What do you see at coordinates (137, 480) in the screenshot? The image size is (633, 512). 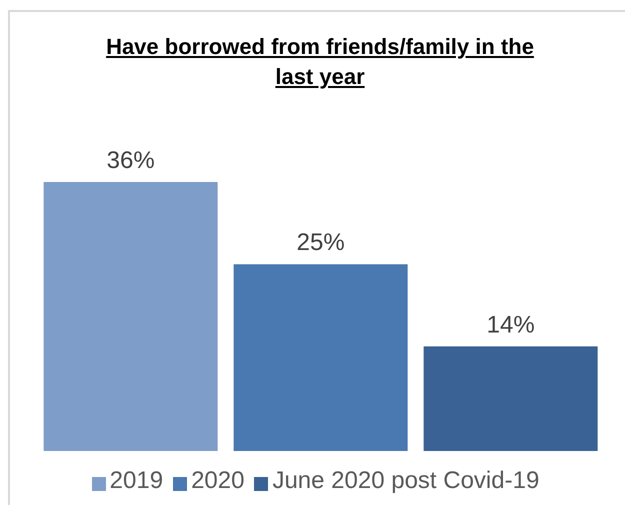 I see `legend-label: 2019` at bounding box center [137, 480].